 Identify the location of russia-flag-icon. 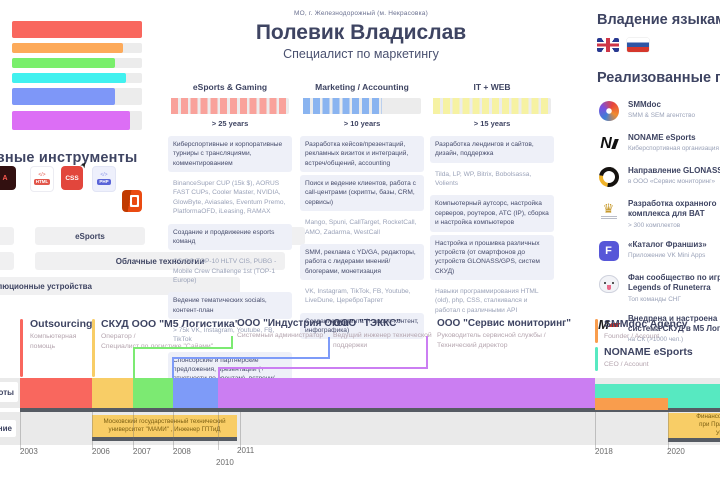
(638, 44).